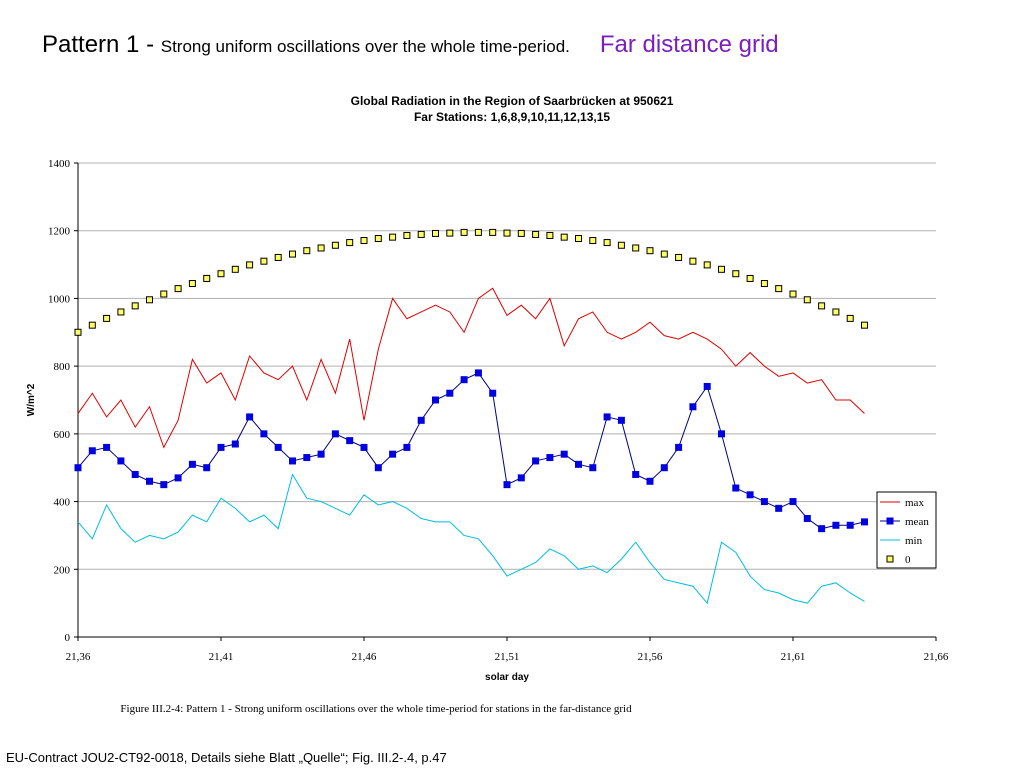  What do you see at coordinates (936, 657) in the screenshot?
I see `x-tick-label: 21,66` at bounding box center [936, 657].